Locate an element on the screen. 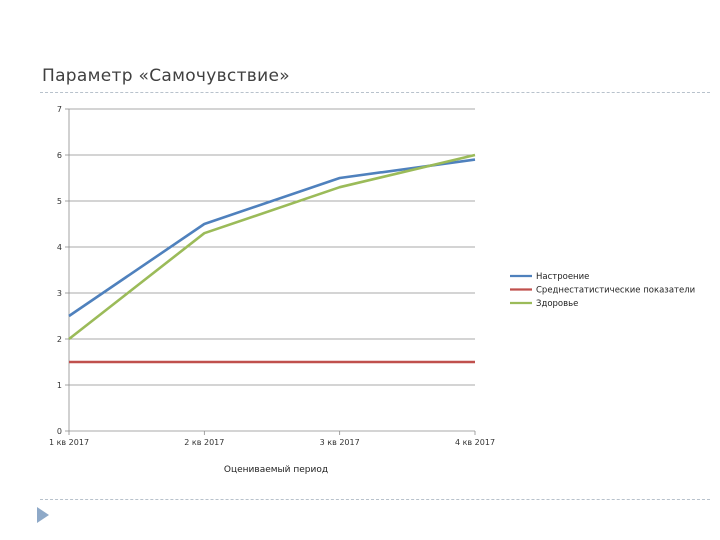  y-tick-label: 2 is located at coordinates (59, 339).